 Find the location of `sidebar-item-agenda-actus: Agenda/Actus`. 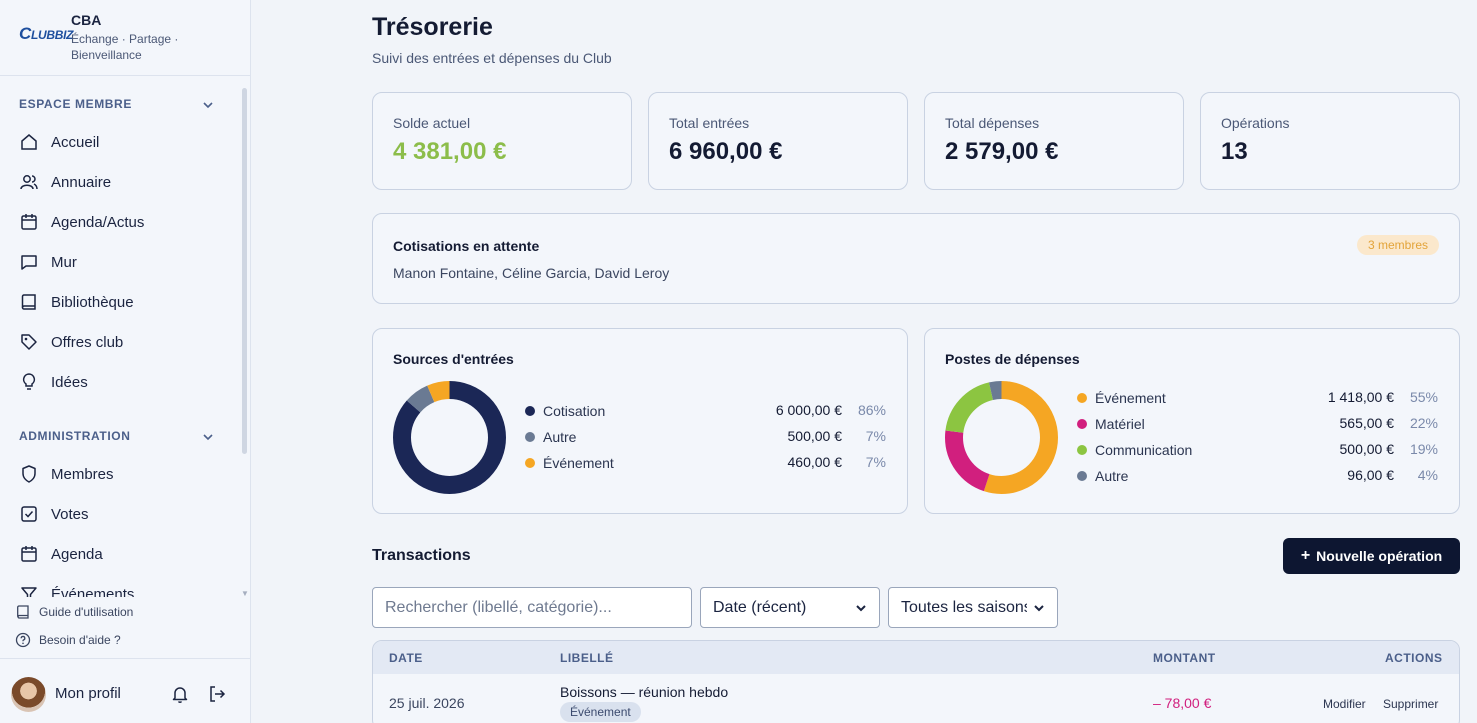

sidebar-item-agenda-actus: Agenda/Actus is located at coordinates (124, 222).